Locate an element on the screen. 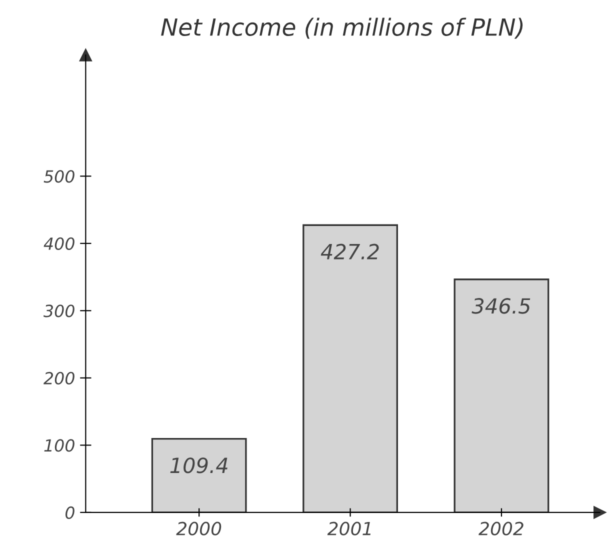 The width and height of the screenshot is (612, 551). x-tick-label: 2001 is located at coordinates (349, 529).